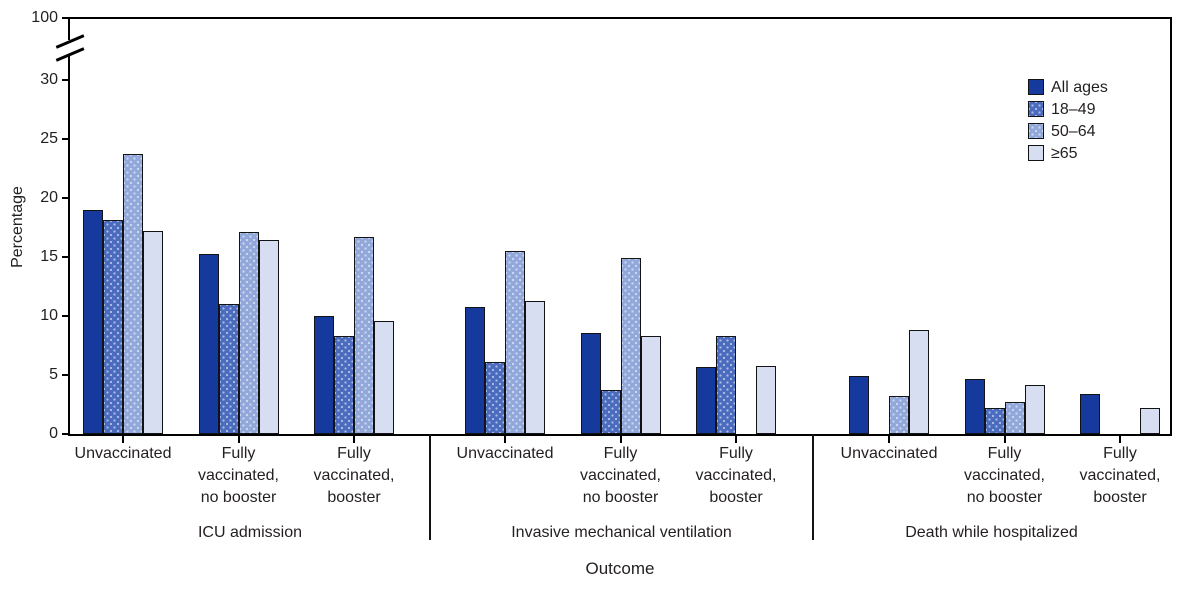 The width and height of the screenshot is (1185, 590). Describe the element at coordinates (53, 433) in the screenshot. I see `y-tick-label: 0` at that location.